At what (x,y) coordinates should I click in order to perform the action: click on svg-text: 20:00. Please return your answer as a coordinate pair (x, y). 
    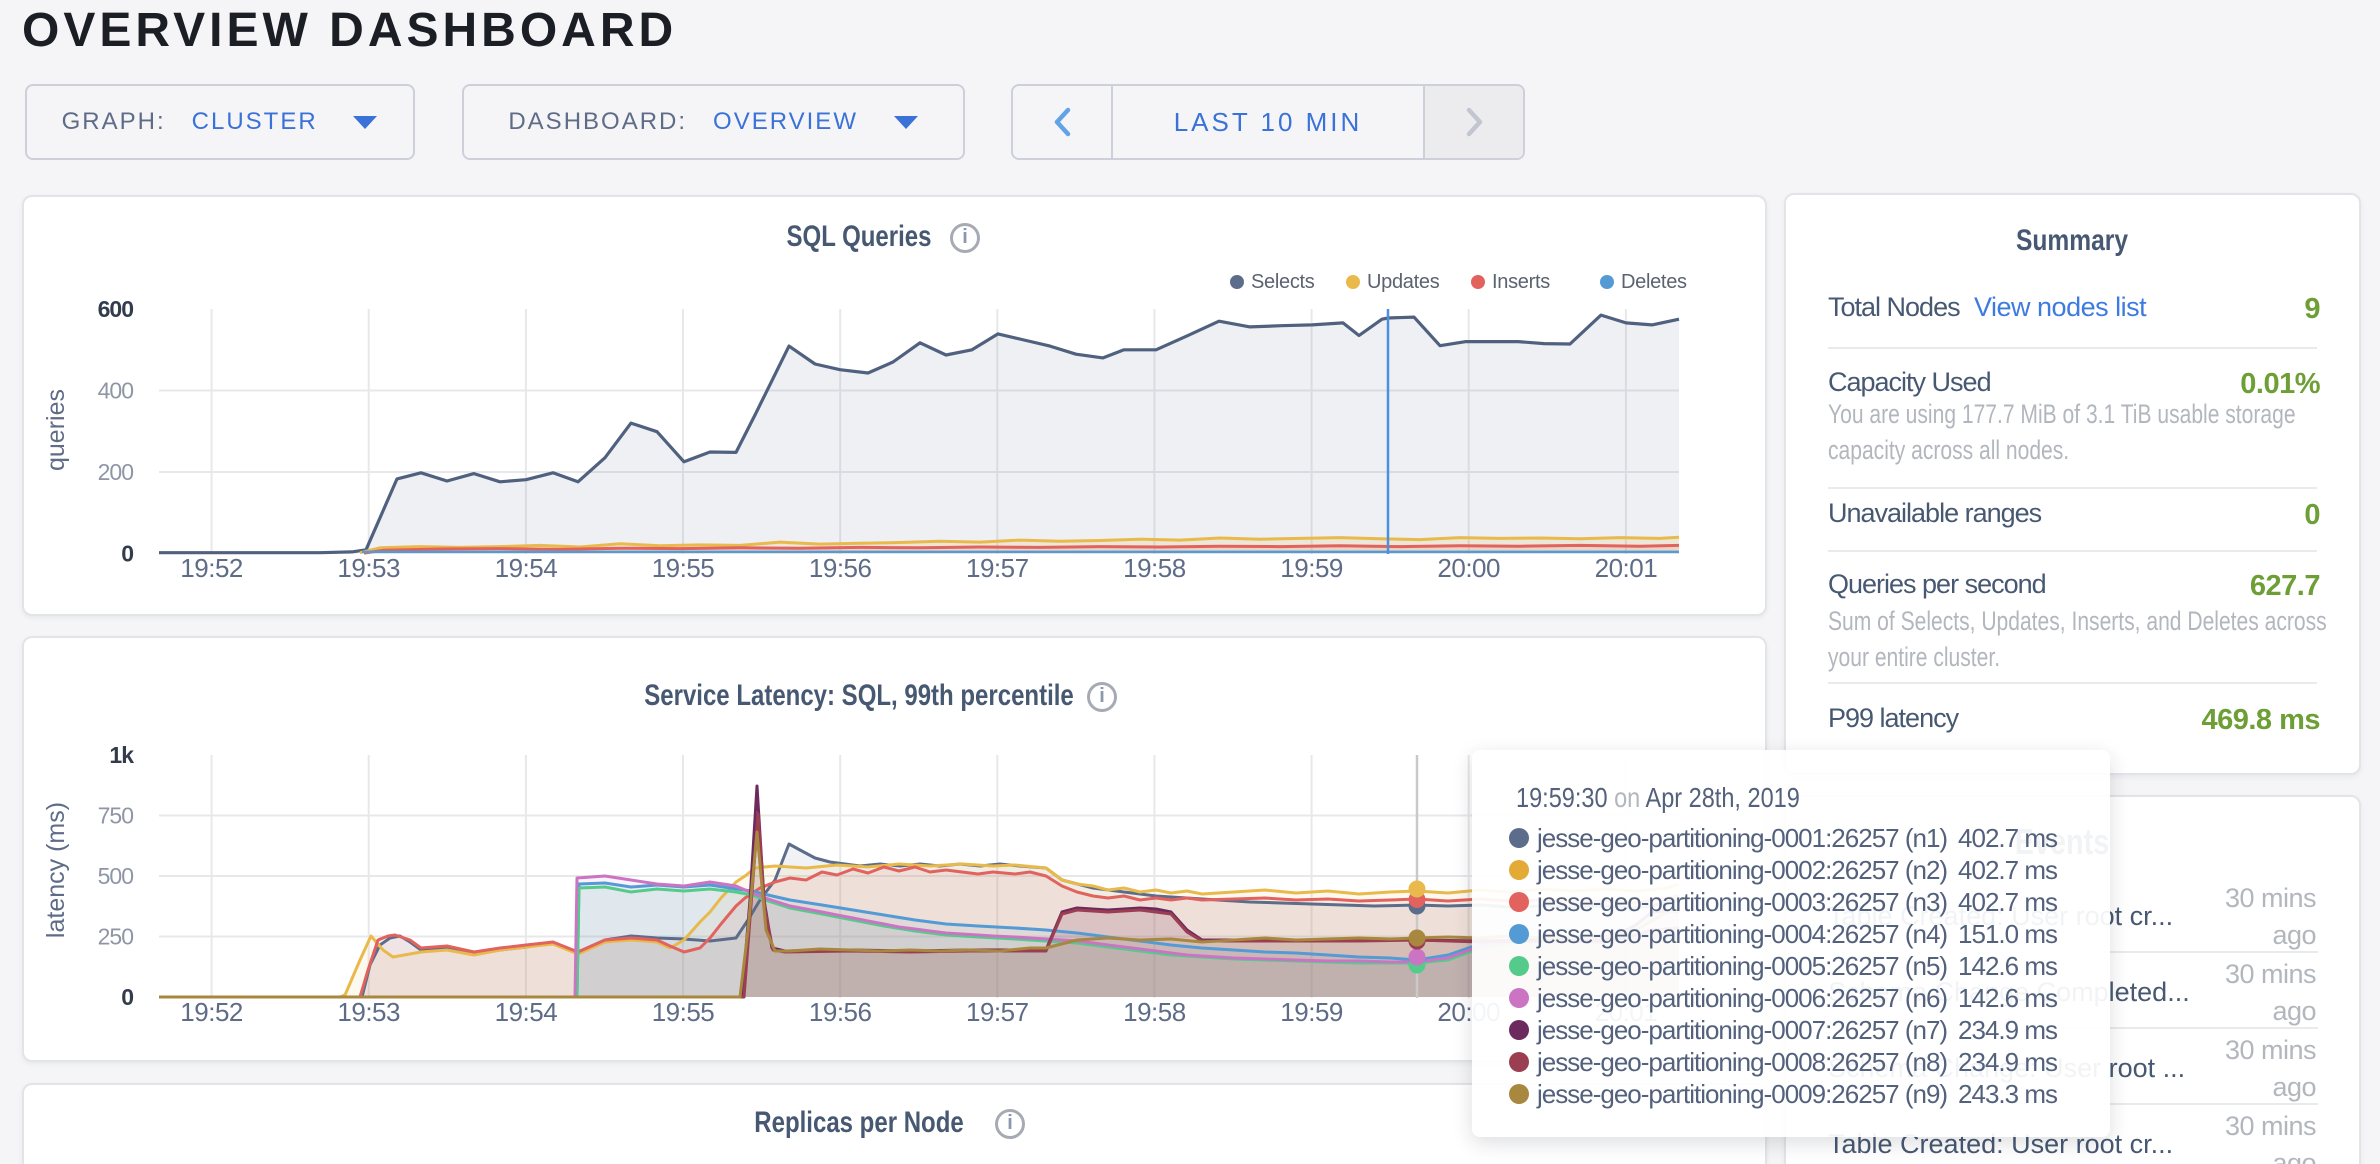
    Looking at the image, I should click on (1468, 568).